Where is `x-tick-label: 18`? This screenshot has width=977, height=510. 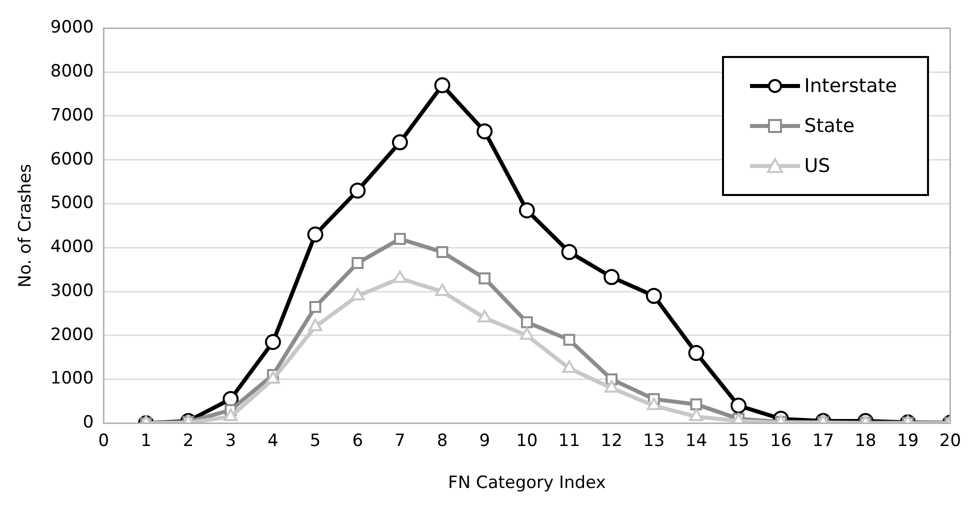
x-tick-label: 18 is located at coordinates (865, 440).